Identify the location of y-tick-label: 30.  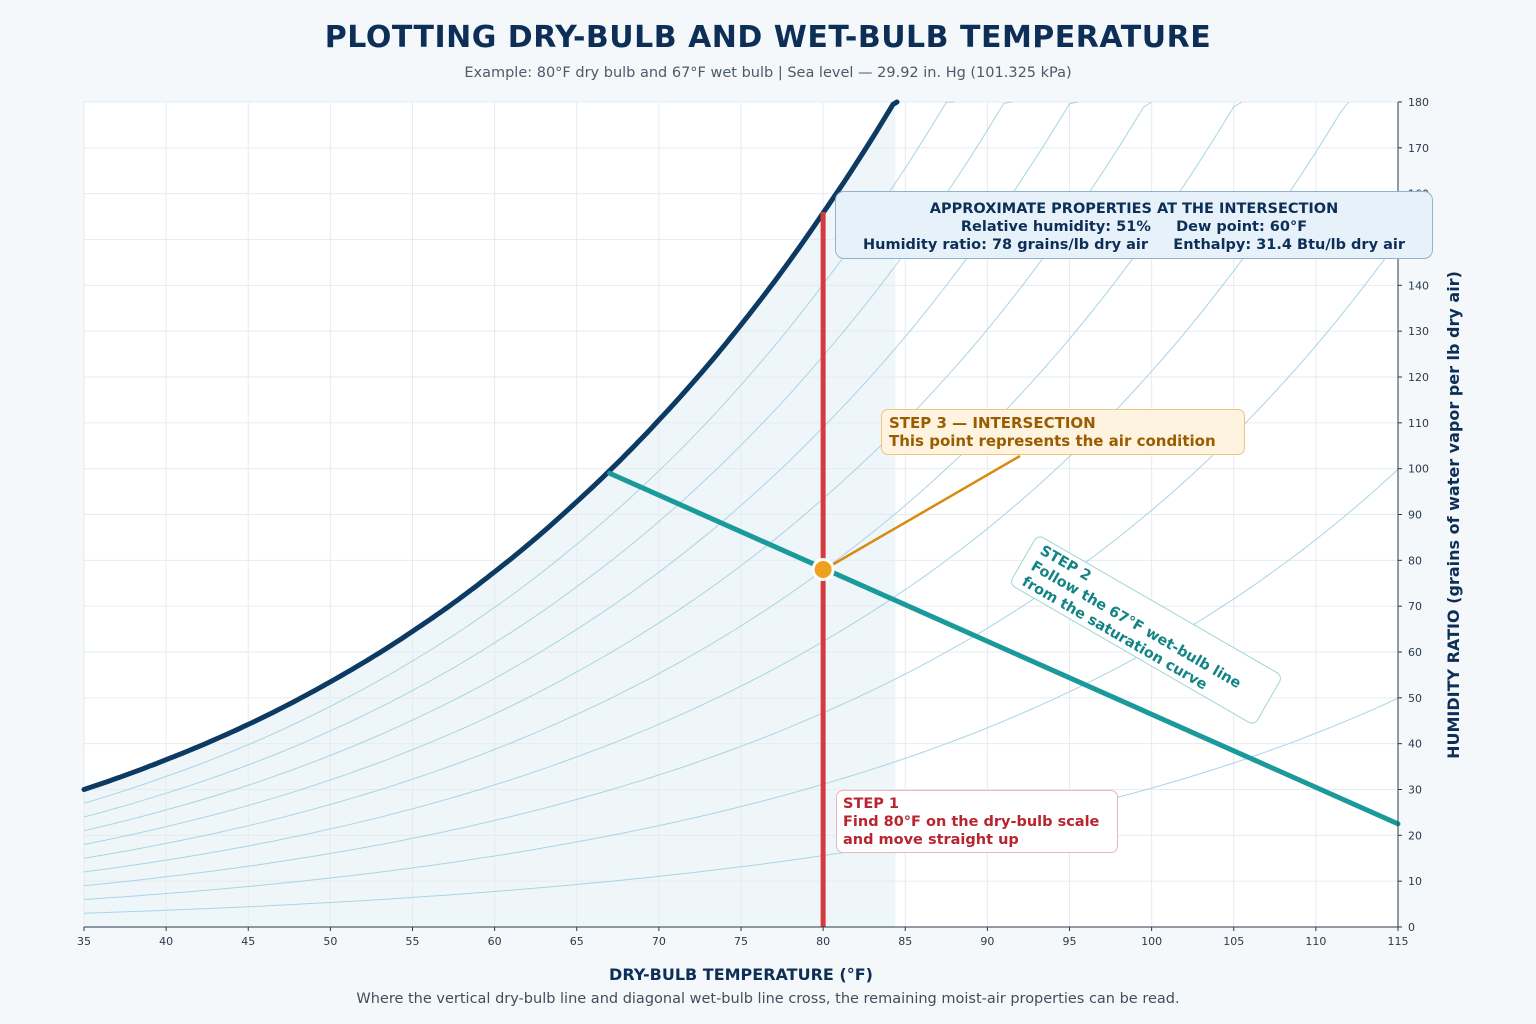
(1415, 790).